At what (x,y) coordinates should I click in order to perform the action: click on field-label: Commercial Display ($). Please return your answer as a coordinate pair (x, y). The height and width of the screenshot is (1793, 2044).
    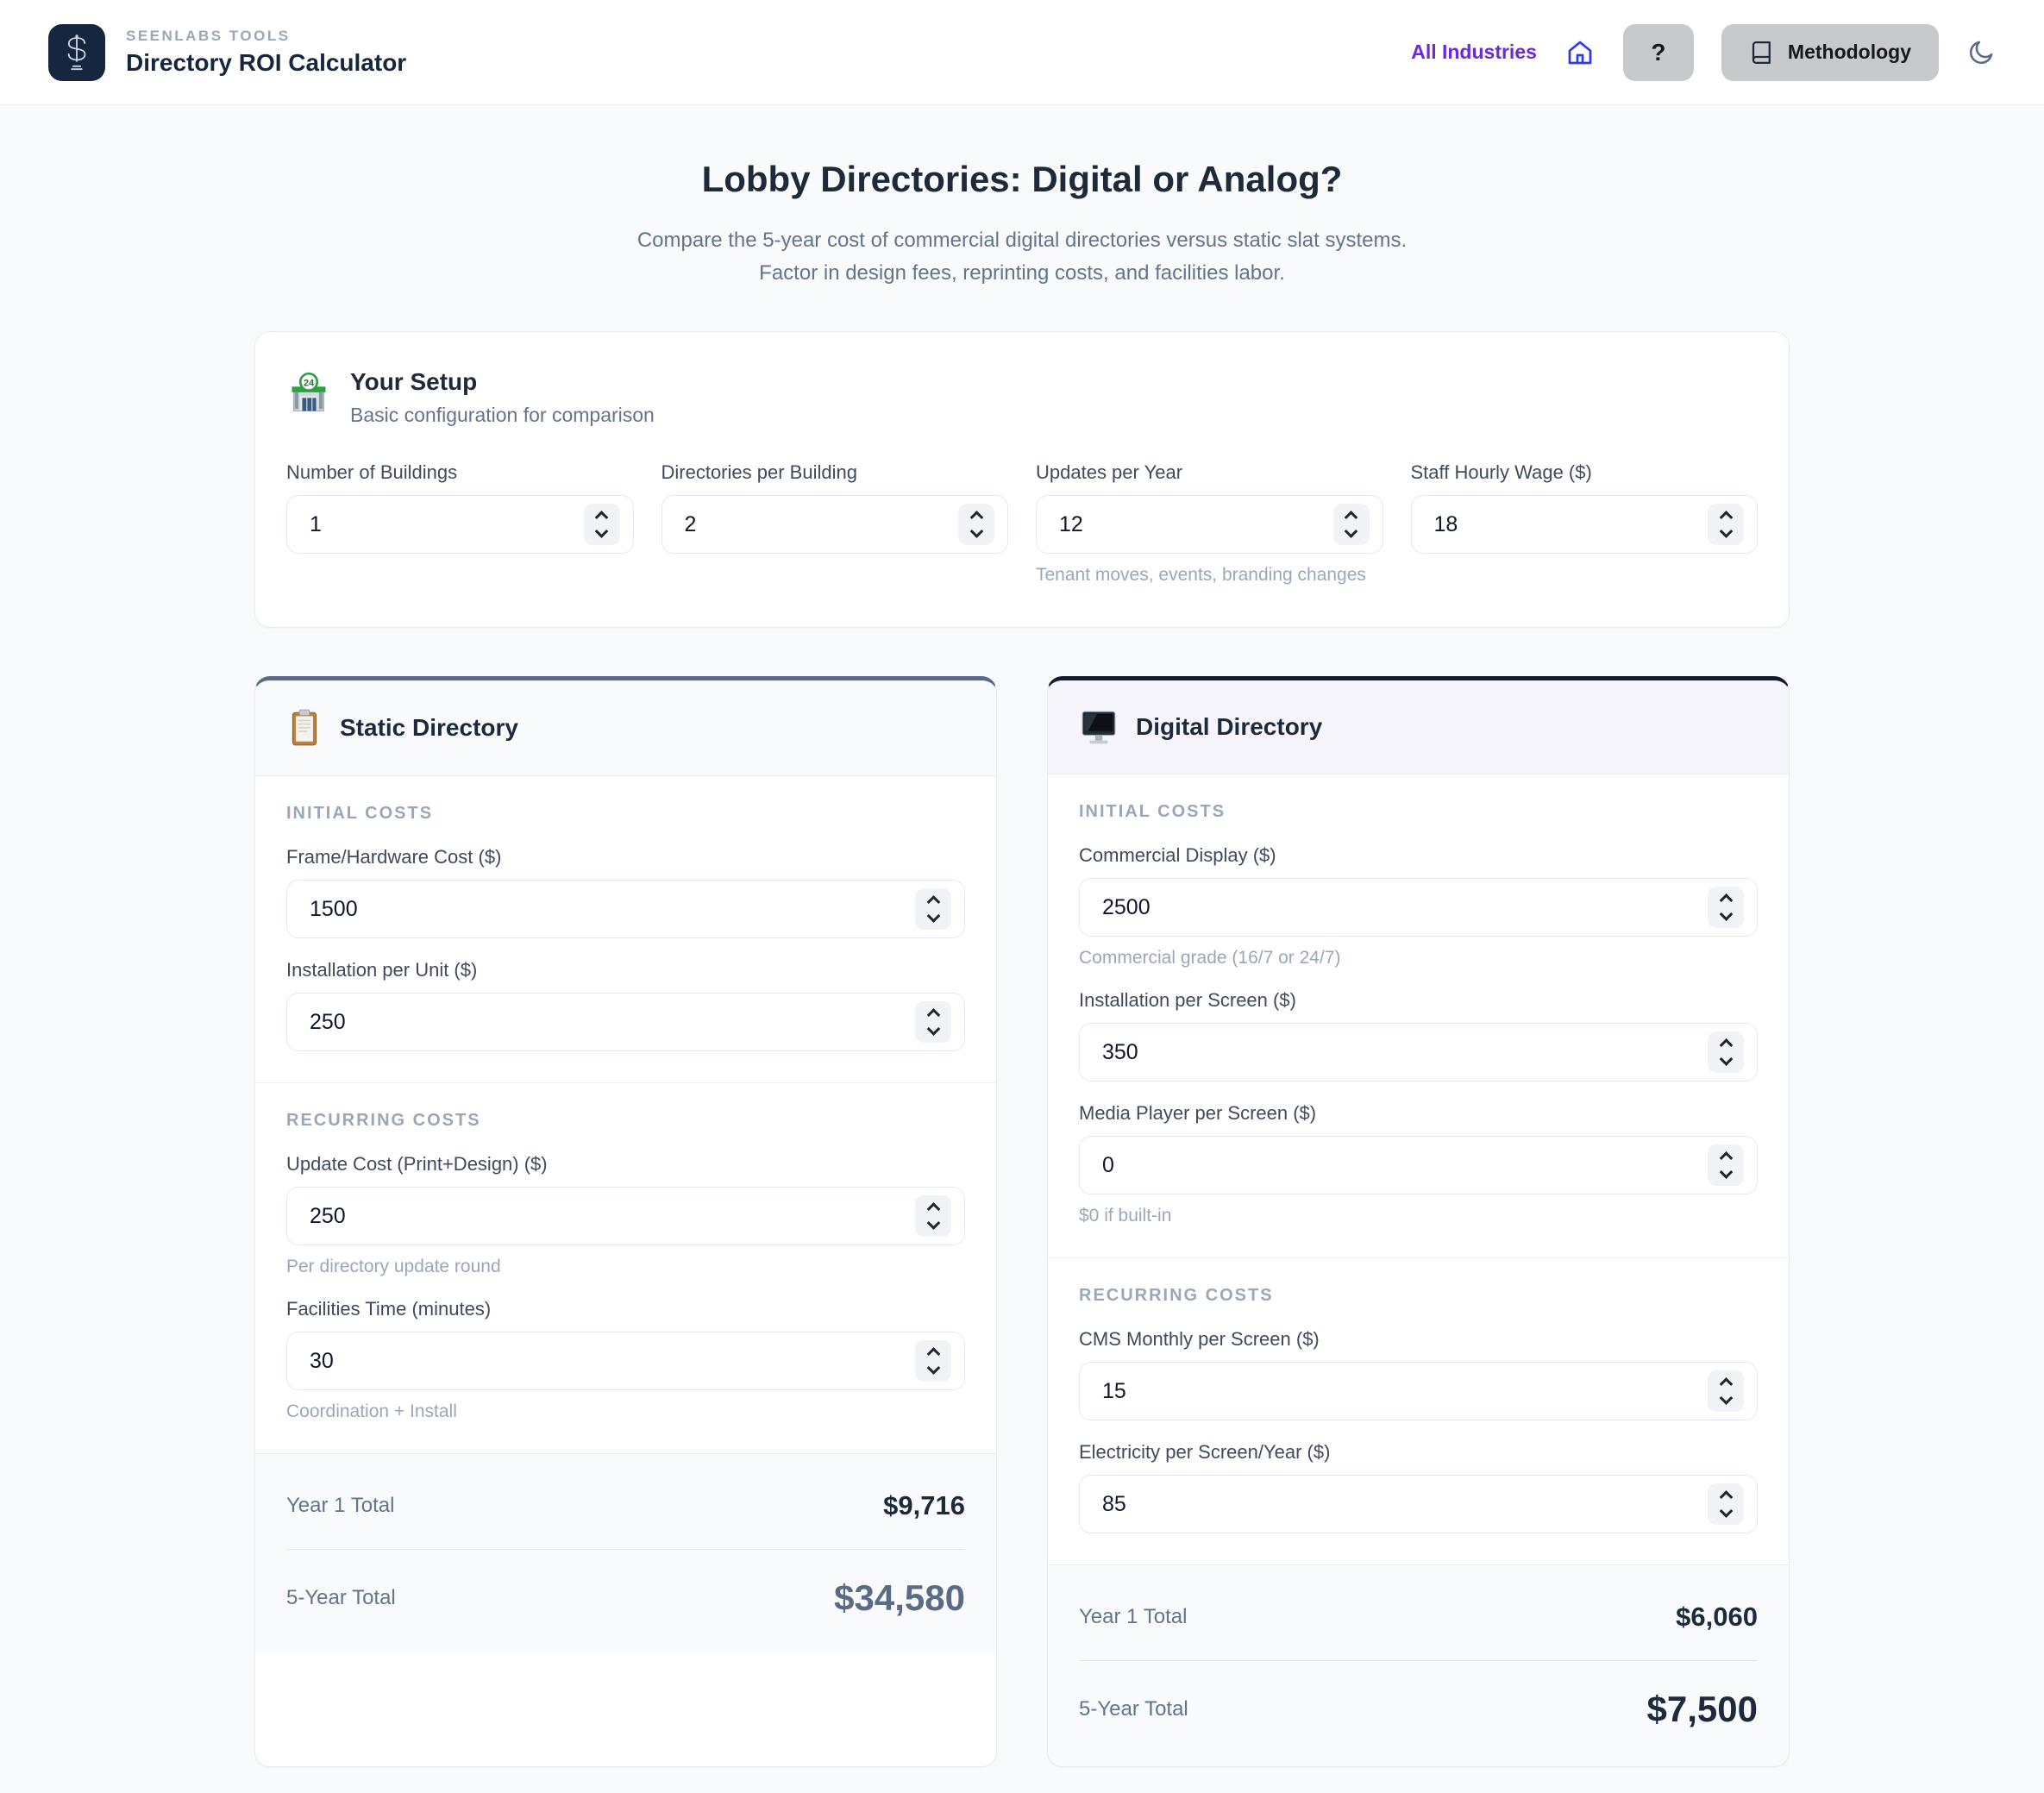
    Looking at the image, I should click on (1177, 855).